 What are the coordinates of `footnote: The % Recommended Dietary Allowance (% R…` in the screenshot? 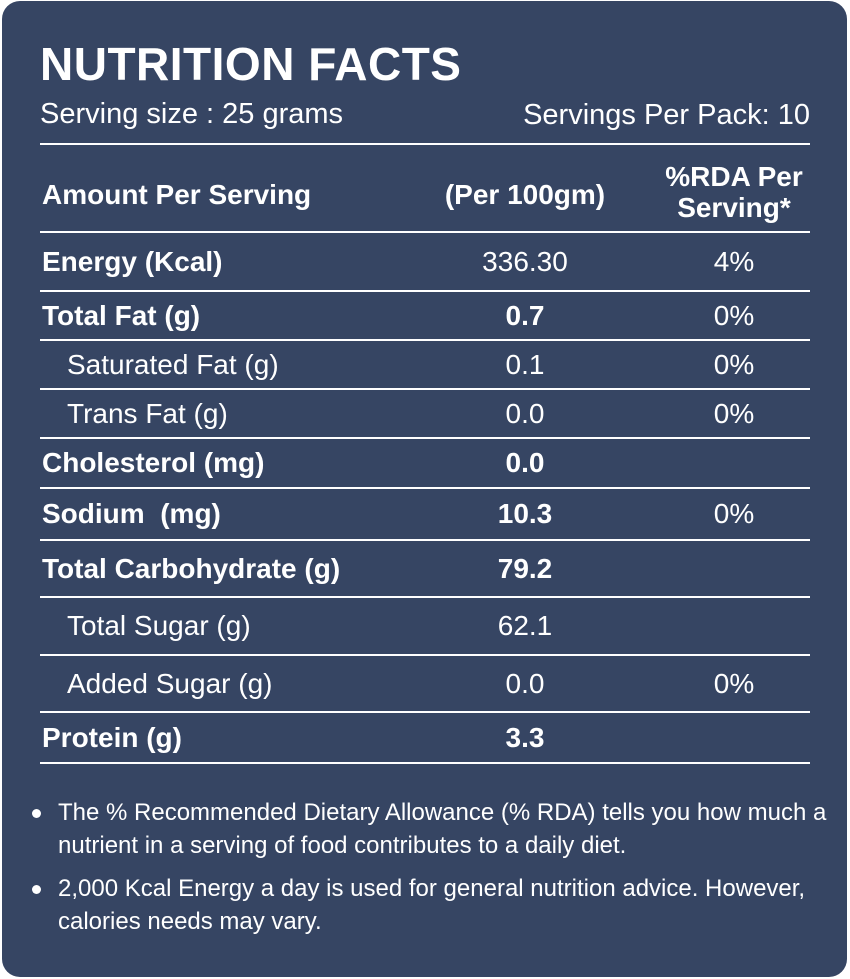 It's located at (432, 829).